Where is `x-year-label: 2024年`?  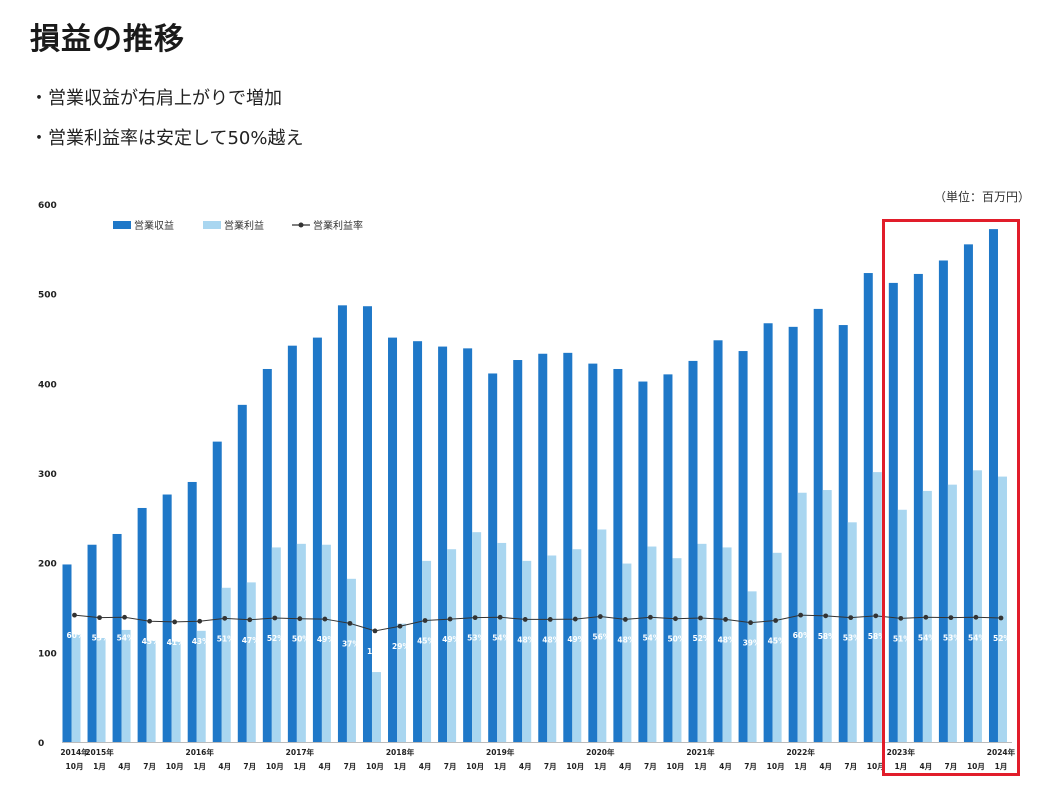 x-year-label: 2024年 is located at coordinates (1001, 752).